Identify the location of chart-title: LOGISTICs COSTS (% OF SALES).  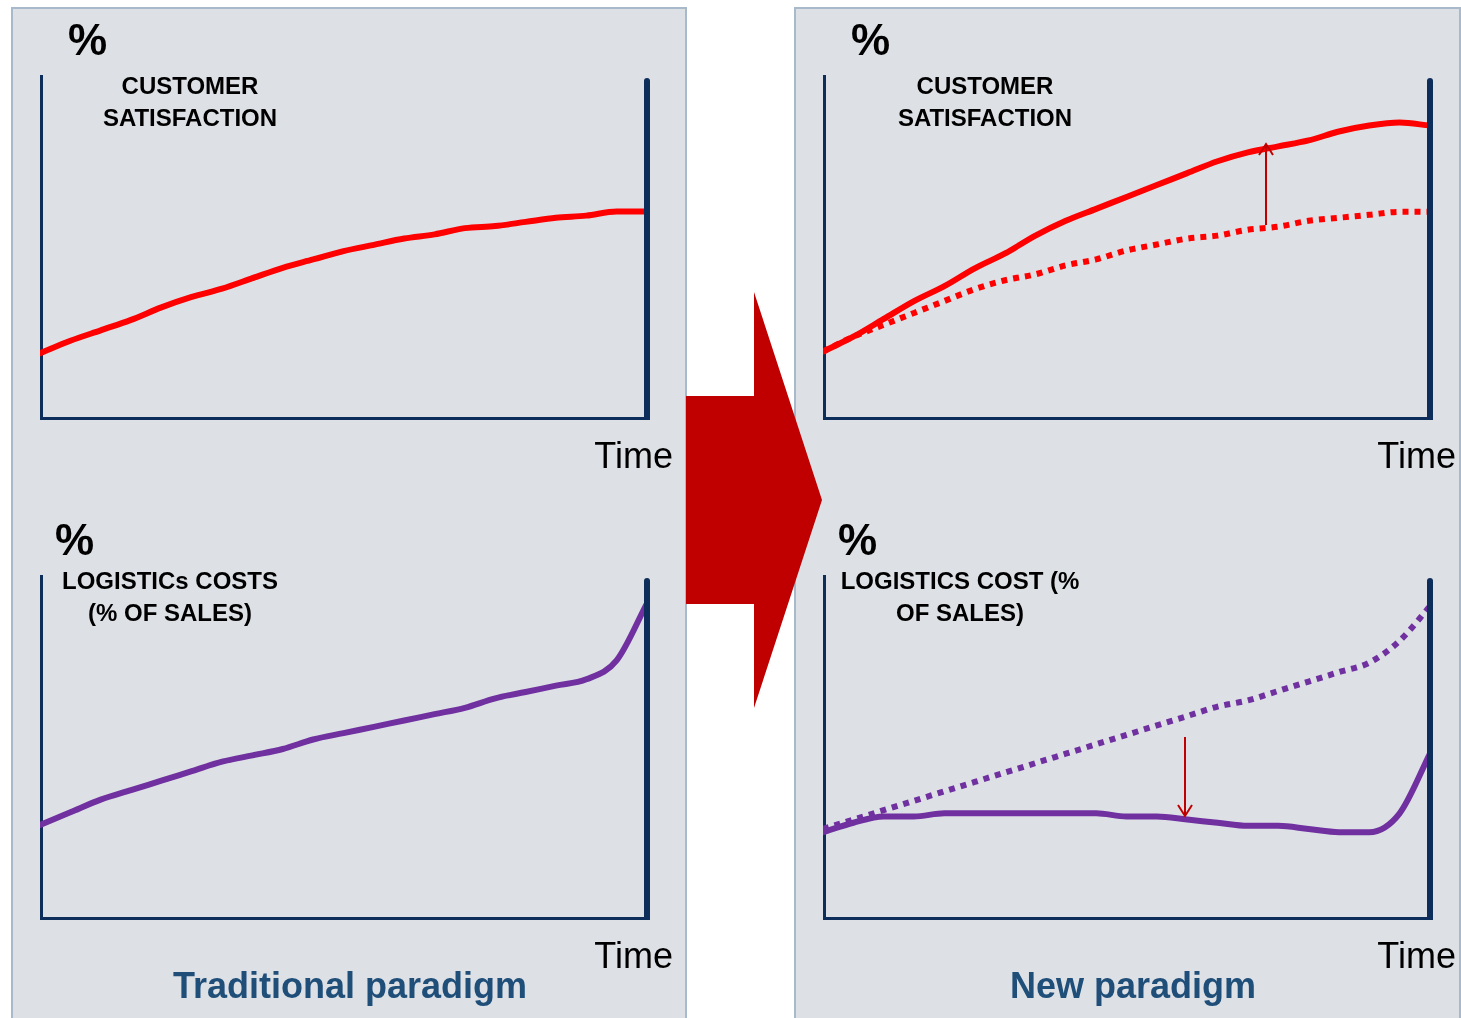
(170, 597).